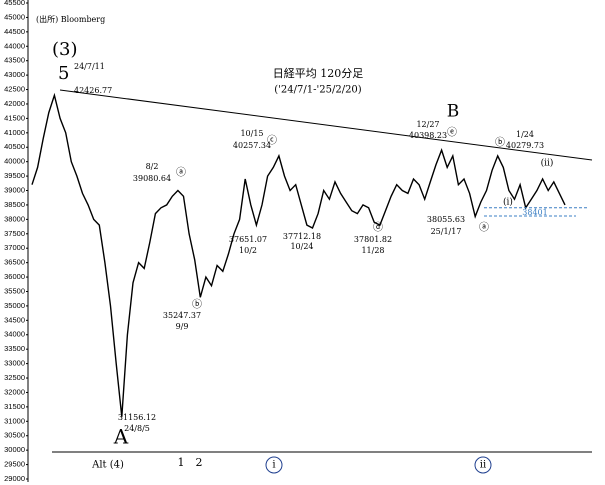  Describe the element at coordinates (14, 189) in the screenshot. I see `y-tick-label: 39000` at that location.